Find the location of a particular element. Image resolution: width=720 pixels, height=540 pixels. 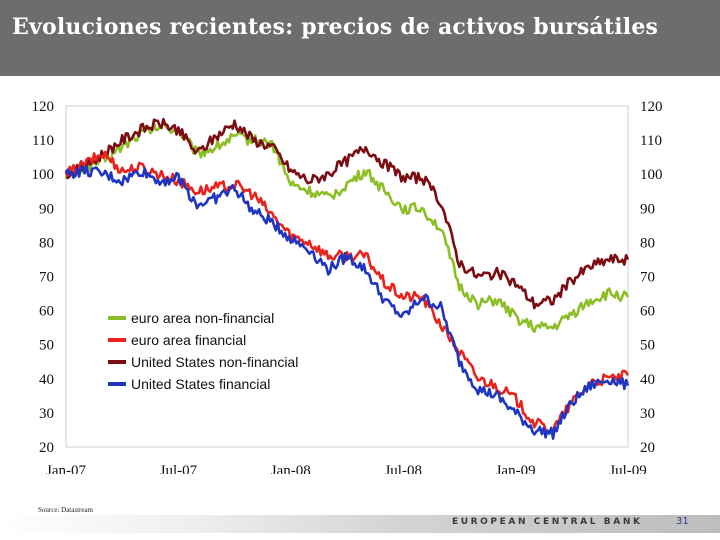

y-axis-right: 120 110 100 90 80 70 60 50 40 30 20 is located at coordinates (651, 277).